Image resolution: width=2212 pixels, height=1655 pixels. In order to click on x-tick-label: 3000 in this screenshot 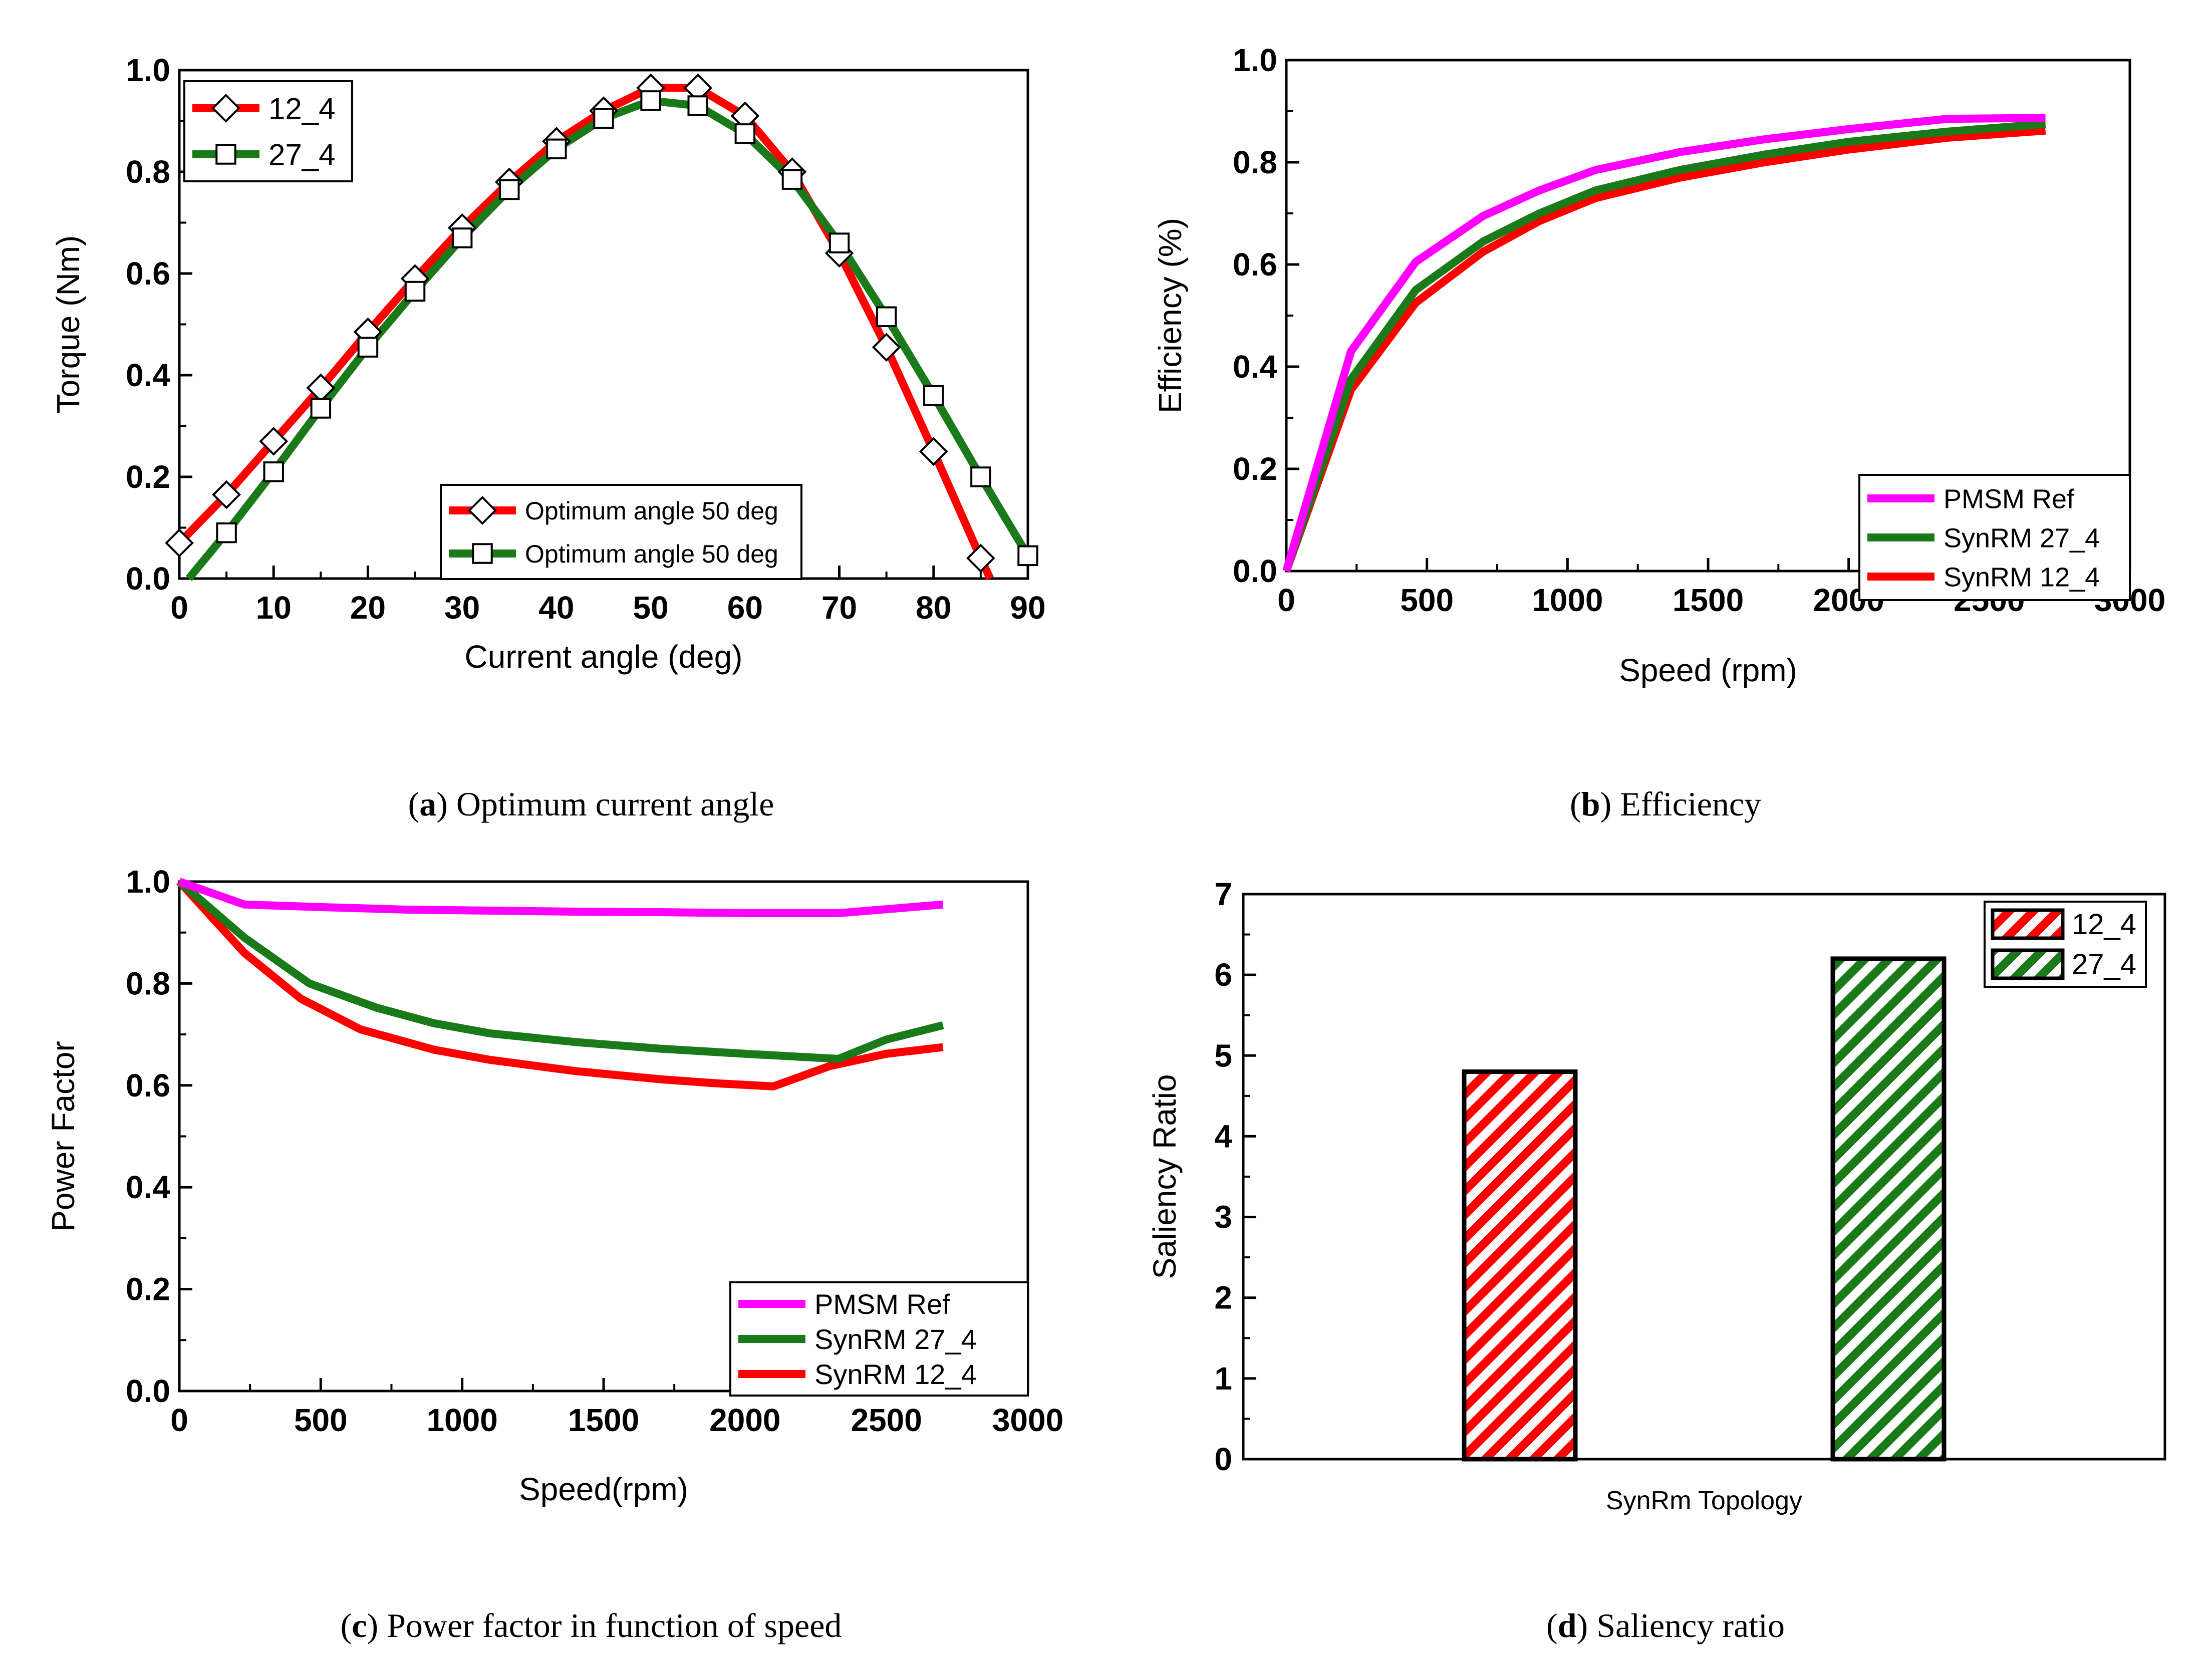, I will do `click(1027, 1420)`.